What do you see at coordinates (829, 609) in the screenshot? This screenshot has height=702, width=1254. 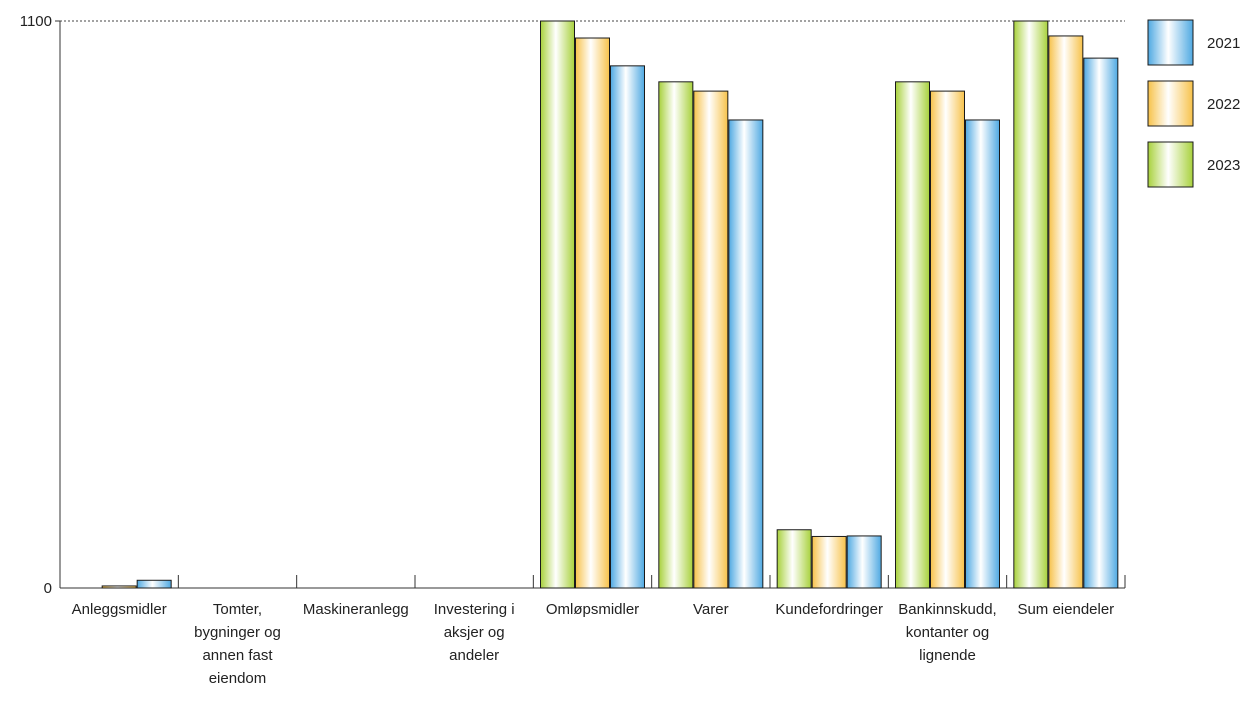 I see `category-label: Kundefordringer` at bounding box center [829, 609].